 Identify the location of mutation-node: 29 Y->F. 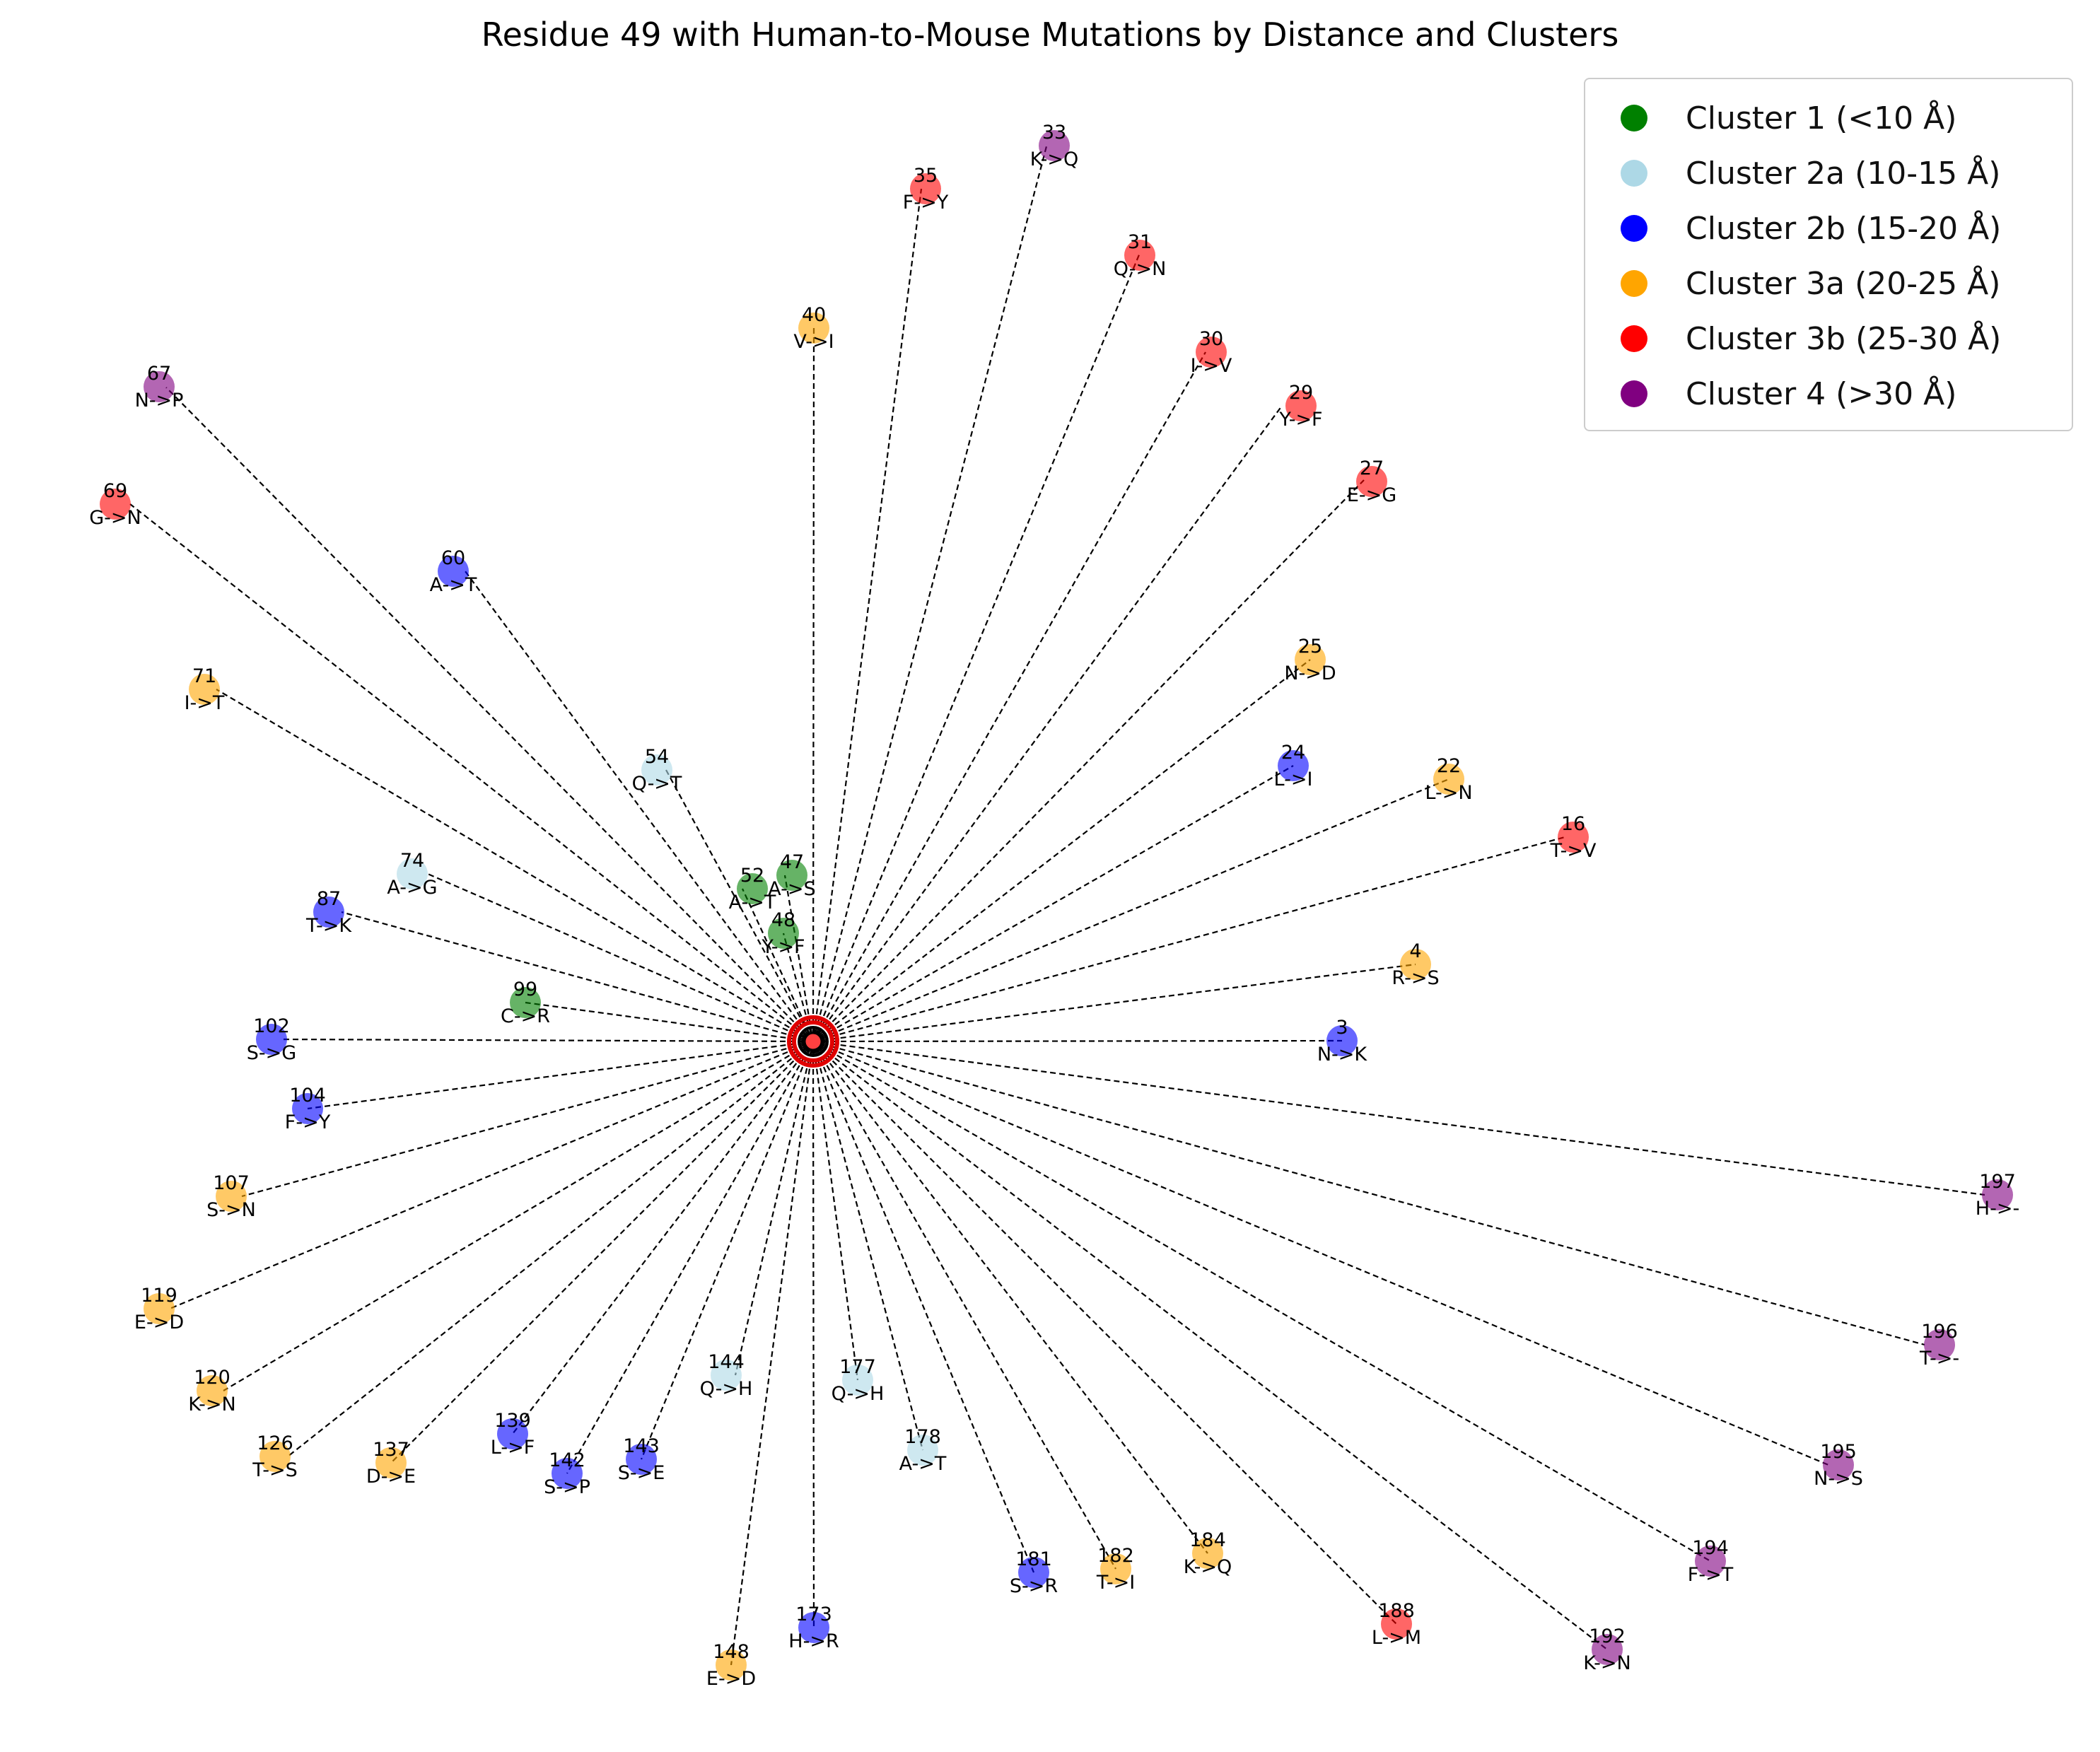
(1300, 406).